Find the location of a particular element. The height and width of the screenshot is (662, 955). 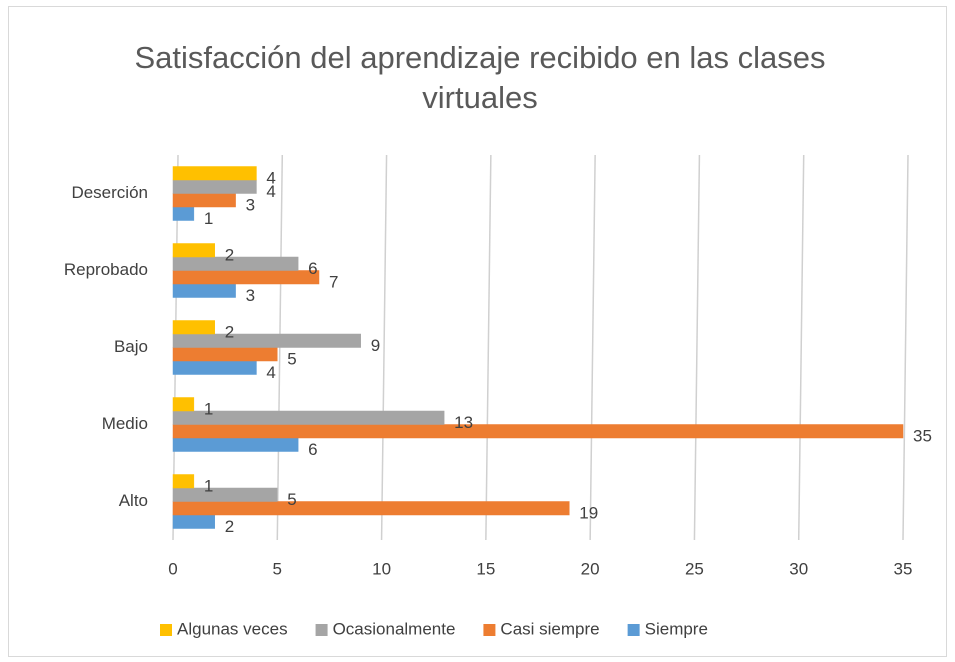

x-tick-label: 20 is located at coordinates (590, 568).